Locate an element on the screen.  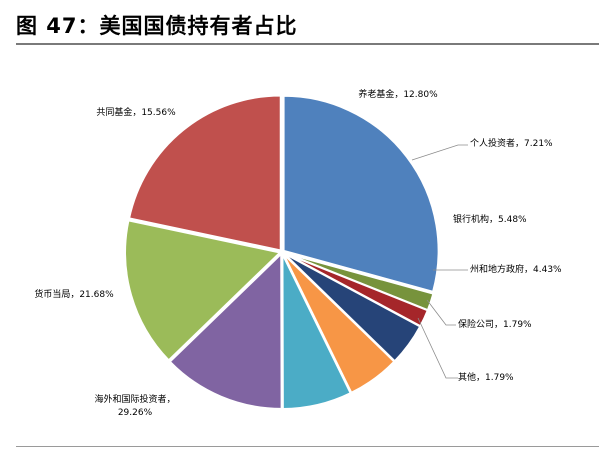
figure-header: 图 47：美国国债持有者占比 is located at coordinates (307, 24).